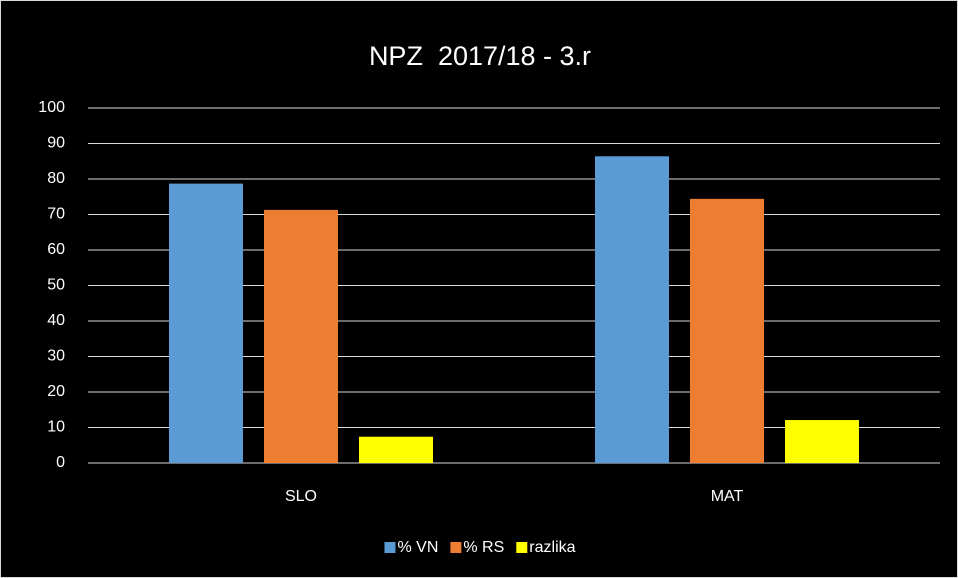  I want to click on legend-label: razlika, so click(552, 547).